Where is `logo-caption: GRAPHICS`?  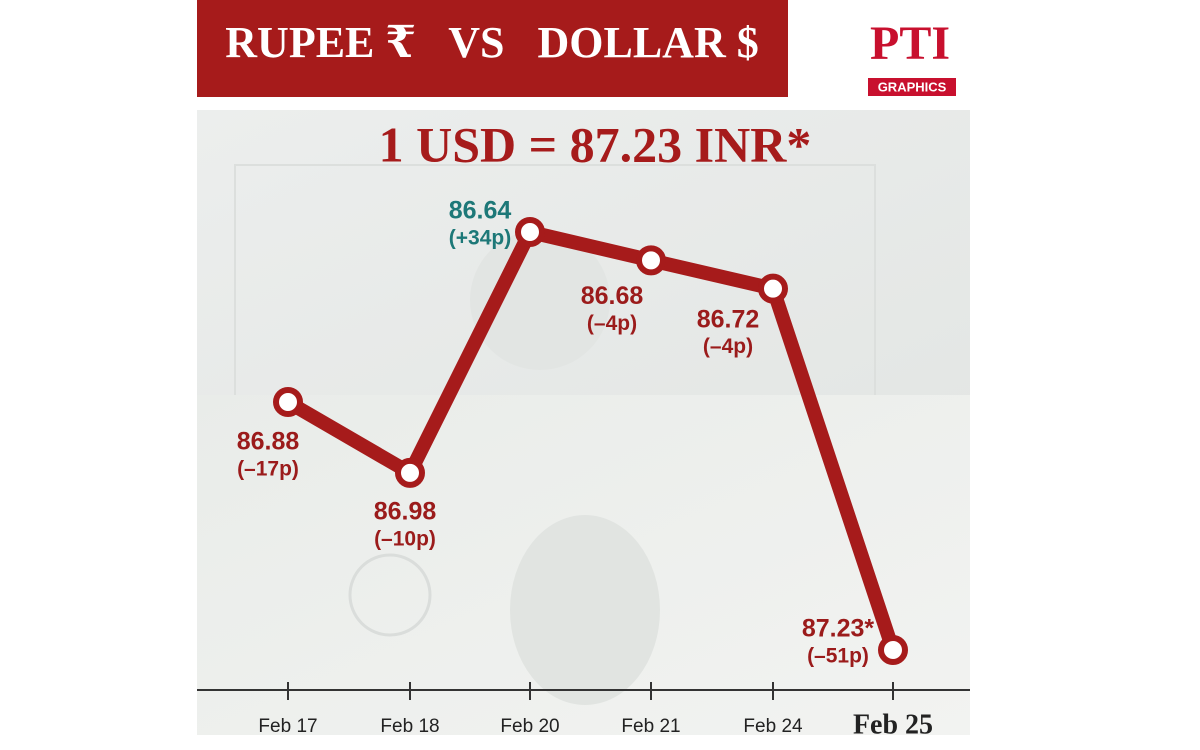 logo-caption: GRAPHICS is located at coordinates (912, 86).